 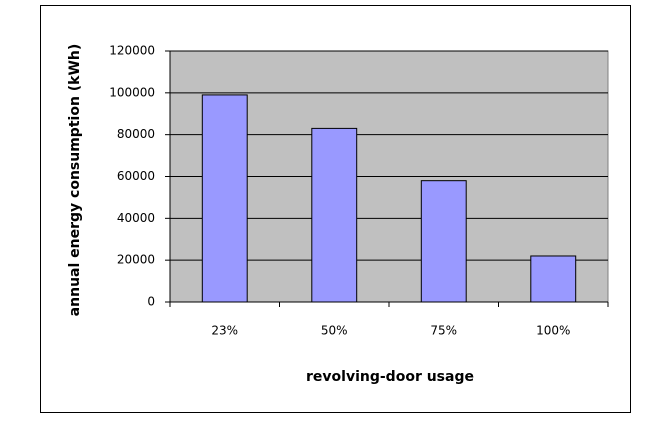 What do you see at coordinates (136, 218) in the screenshot?
I see `y-tick-label: 40000` at bounding box center [136, 218].